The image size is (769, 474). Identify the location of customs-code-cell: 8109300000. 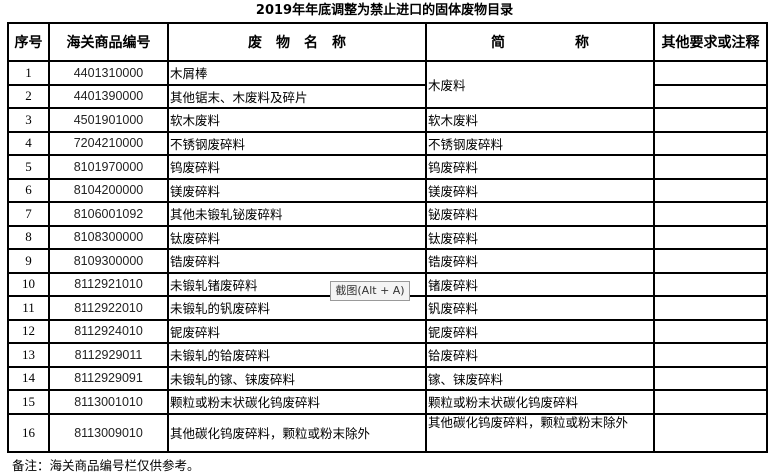
(108, 261).